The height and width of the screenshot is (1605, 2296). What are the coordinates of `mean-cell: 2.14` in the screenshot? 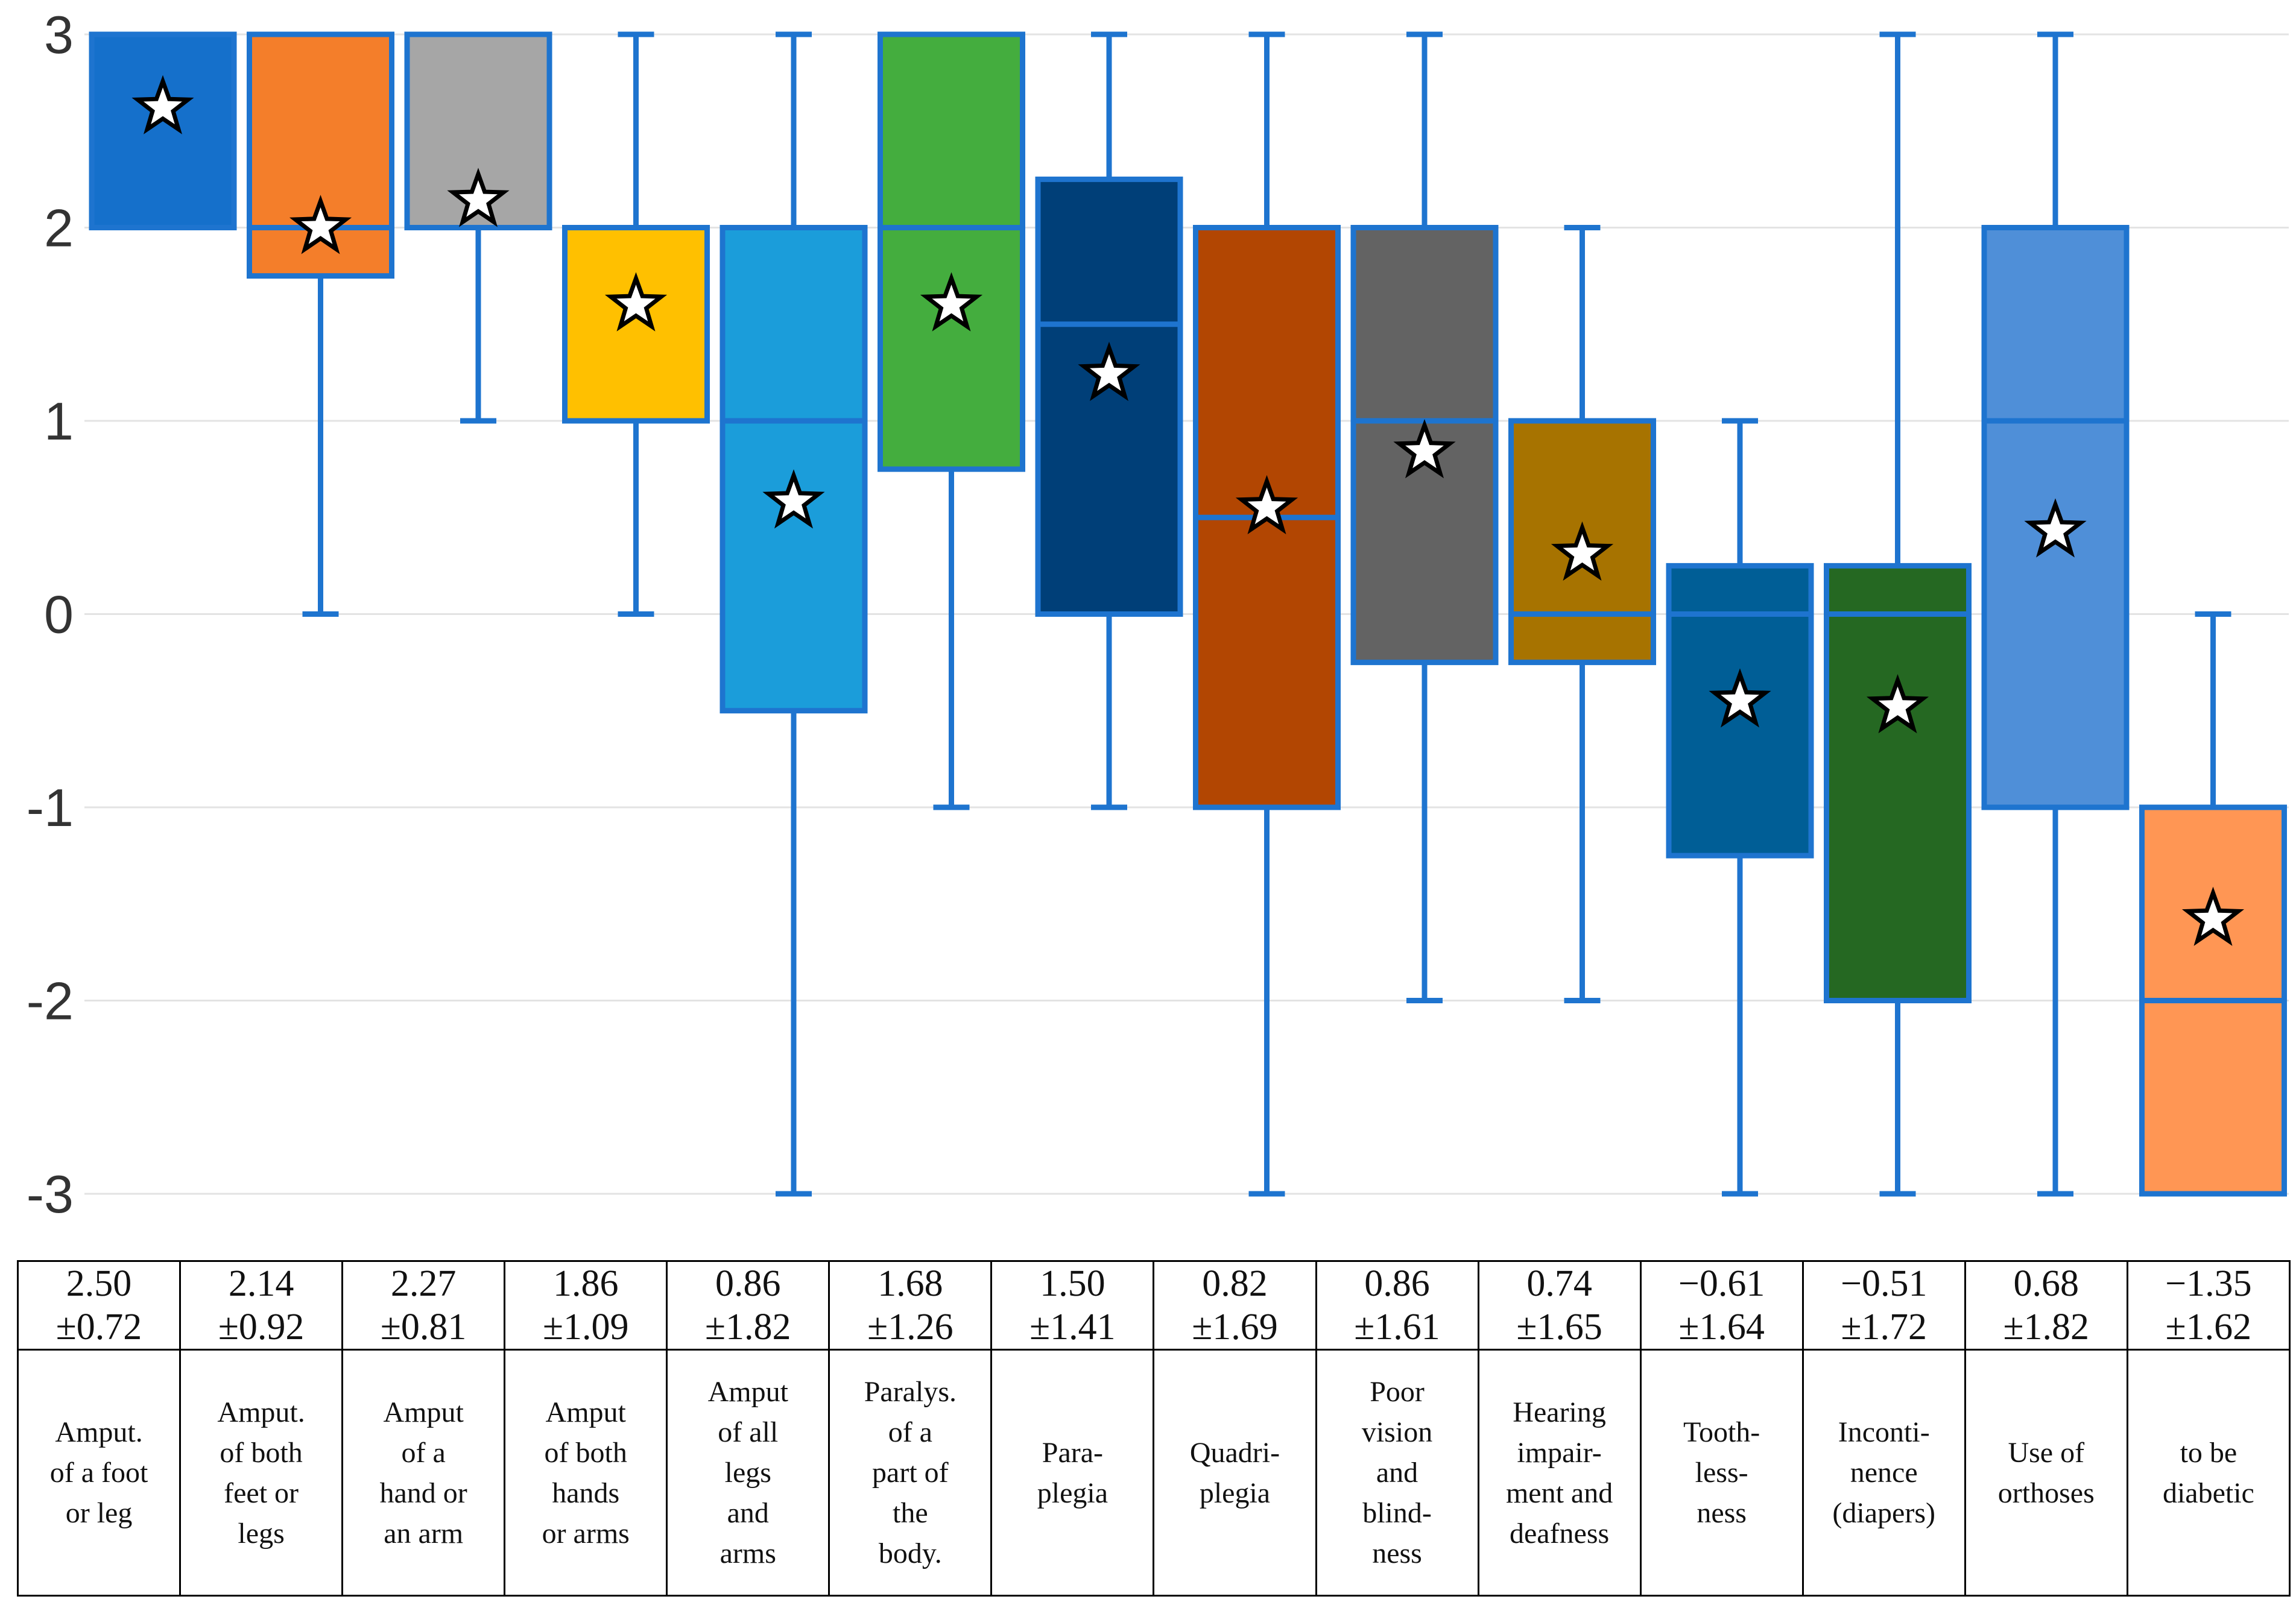 It's located at (261, 1282).